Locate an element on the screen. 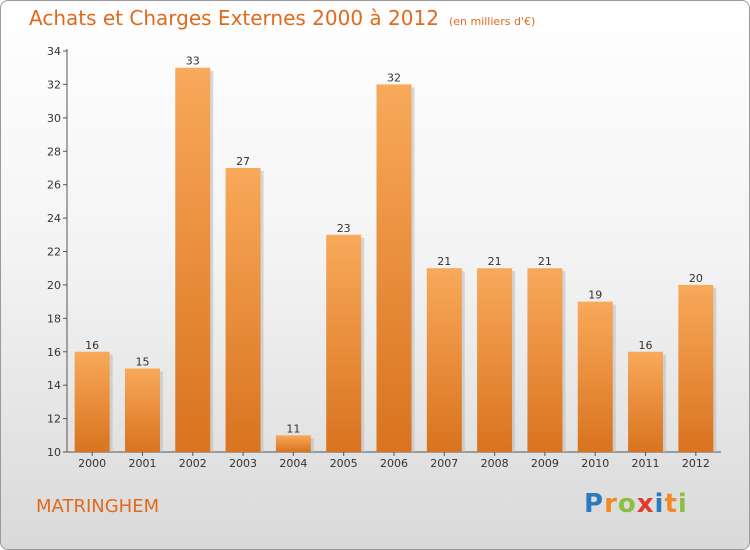 The width and height of the screenshot is (750, 550). bar-2005 is located at coordinates (344, 343).